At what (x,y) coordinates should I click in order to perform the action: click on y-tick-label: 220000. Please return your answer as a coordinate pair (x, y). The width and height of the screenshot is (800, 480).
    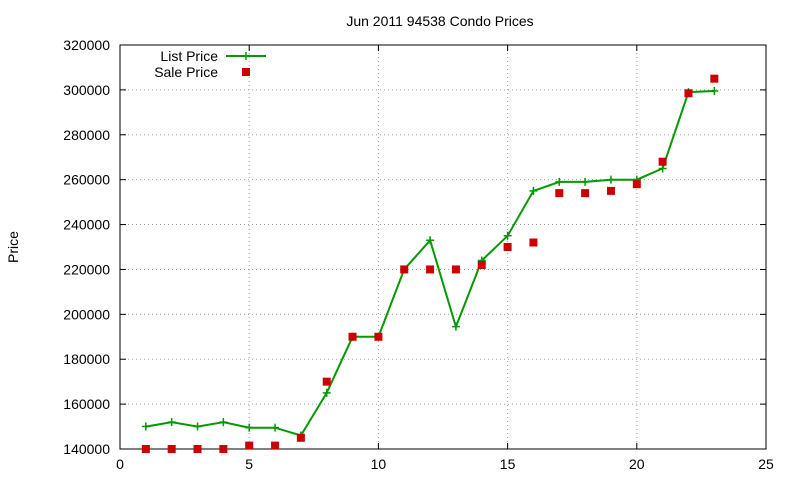
    Looking at the image, I should click on (86, 269).